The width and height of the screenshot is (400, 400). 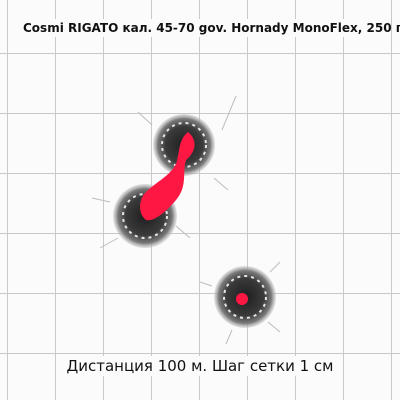 I want to click on hole-right-center, so click(x=242, y=299).